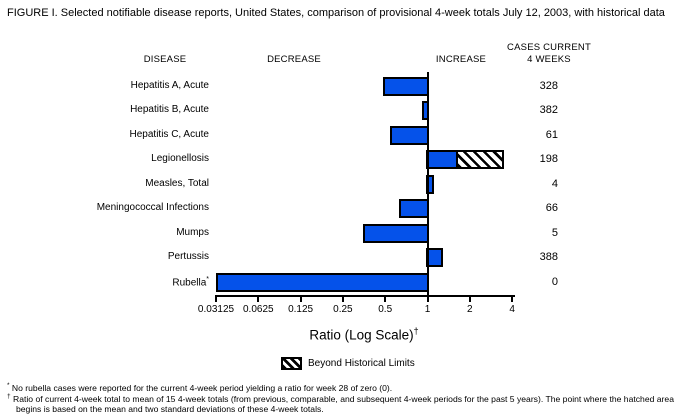 The image size is (692, 419). What do you see at coordinates (554, 281) in the screenshot?
I see `cases-value: 0` at bounding box center [554, 281].